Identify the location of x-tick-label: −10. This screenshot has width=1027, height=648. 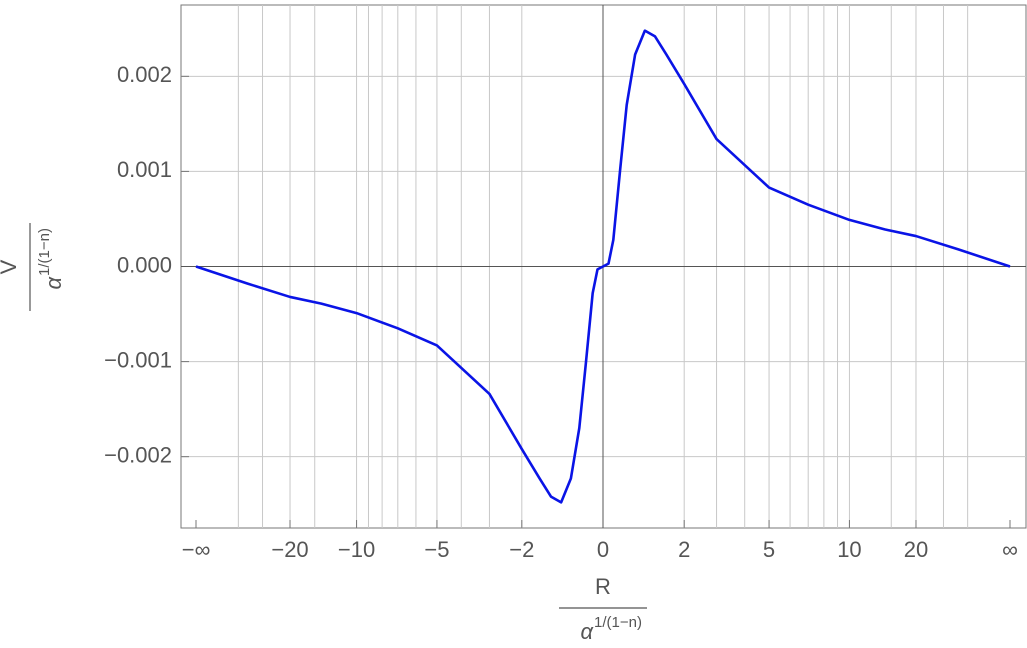
(356, 549).